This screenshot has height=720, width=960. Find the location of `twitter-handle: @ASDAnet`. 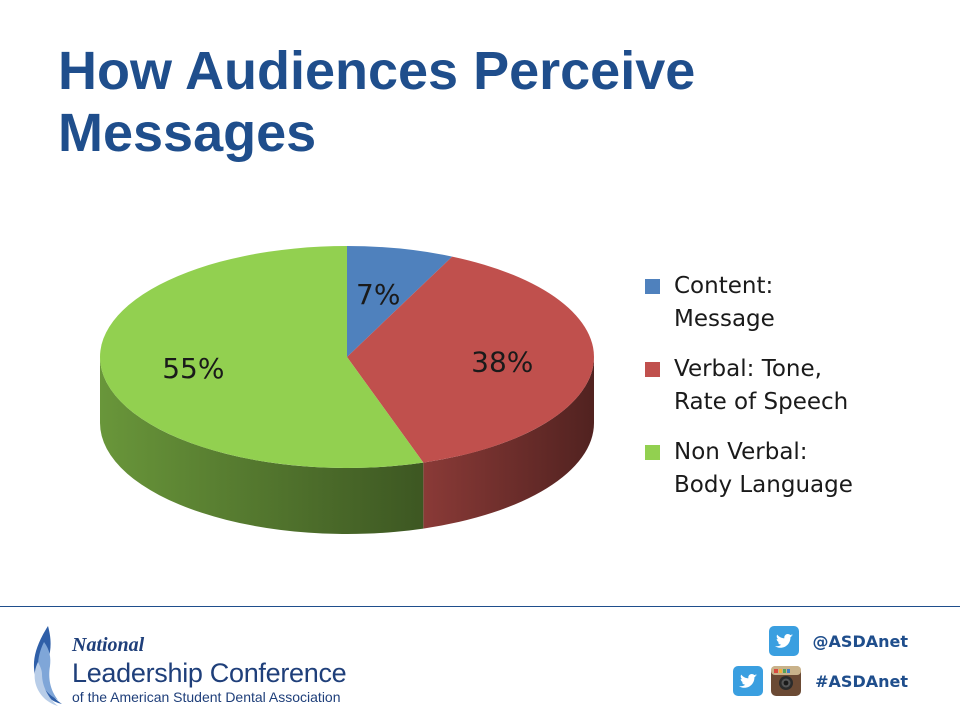

twitter-handle: @ASDAnet is located at coordinates (860, 641).